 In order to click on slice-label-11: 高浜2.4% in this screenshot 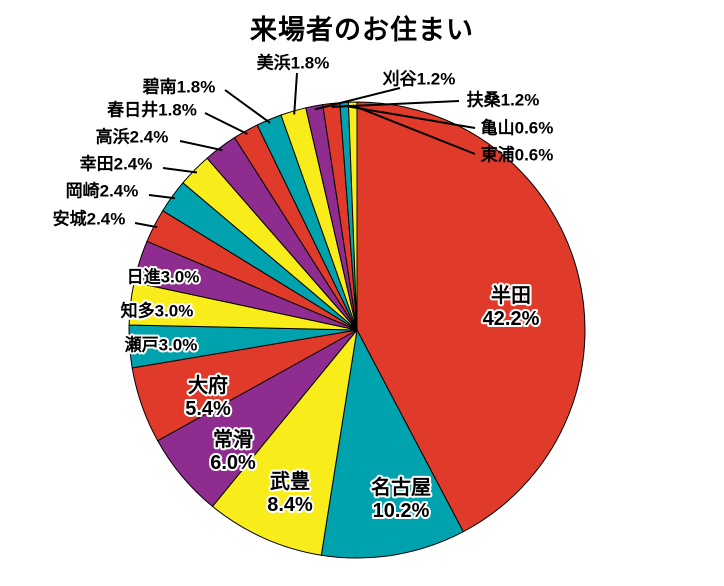, I will do `click(132, 137)`.